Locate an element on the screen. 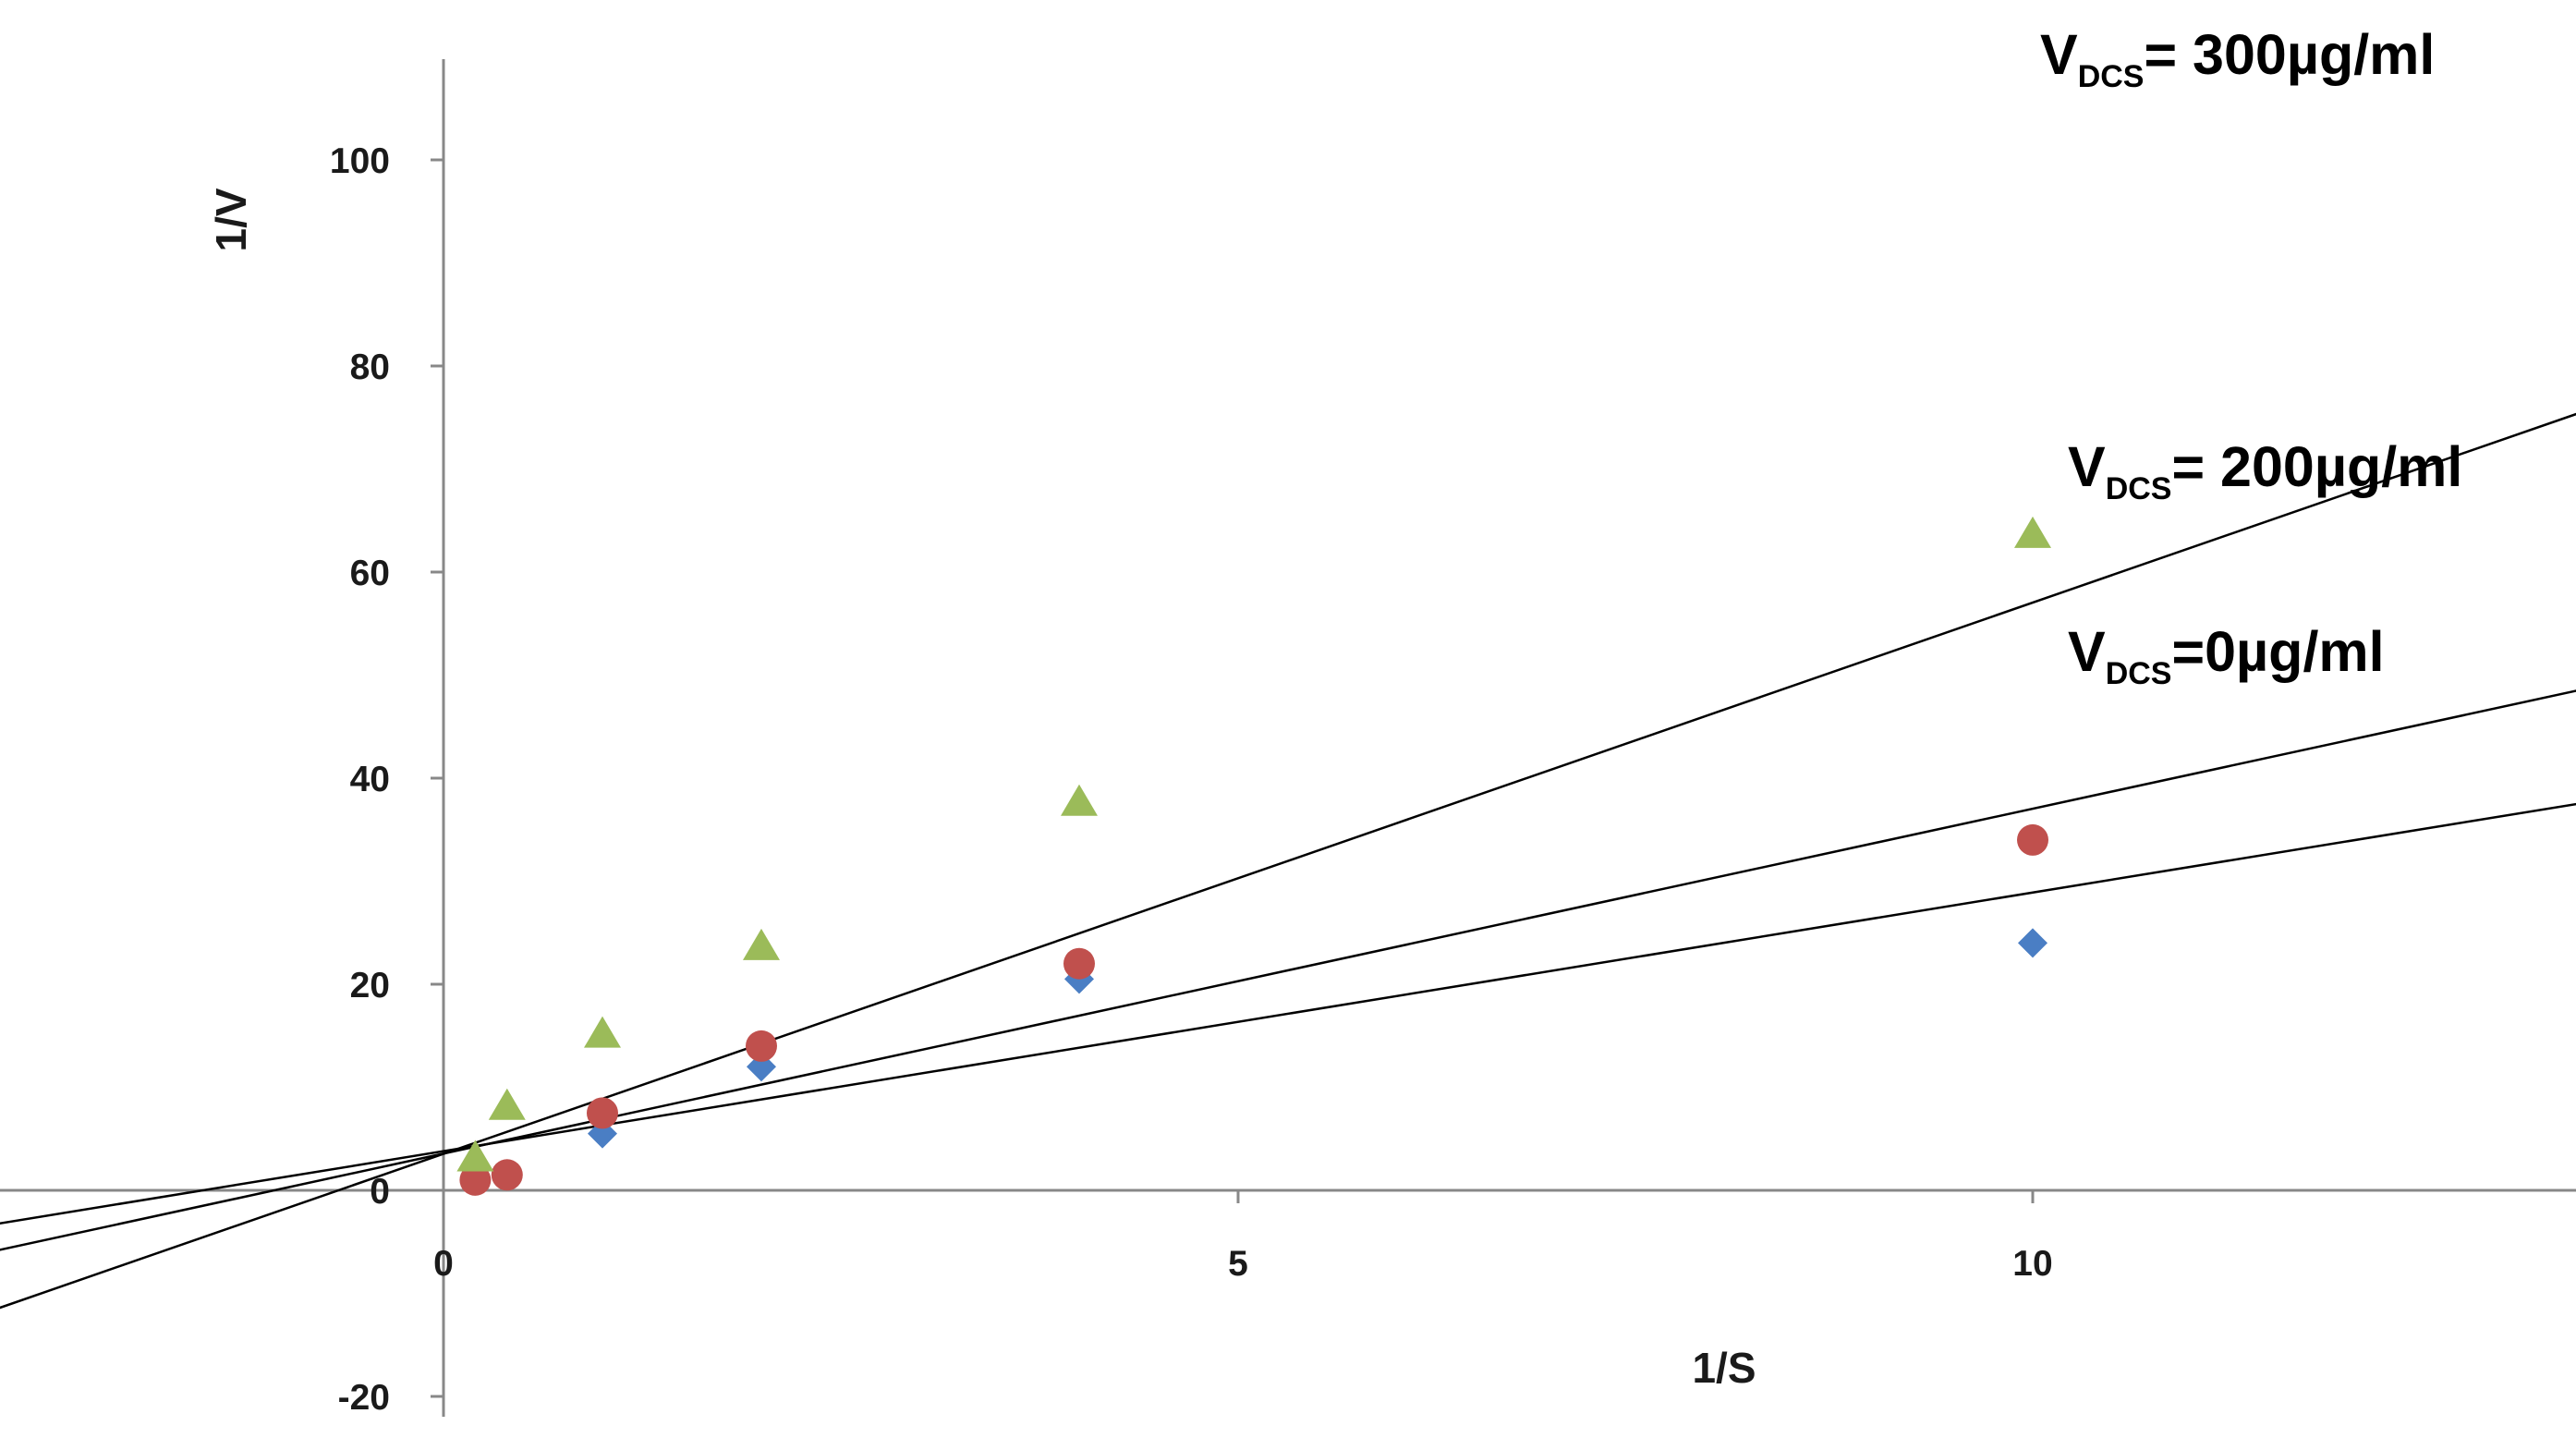 This screenshot has height=1438, width=2576. x-tick-label: 0 is located at coordinates (443, 1264).